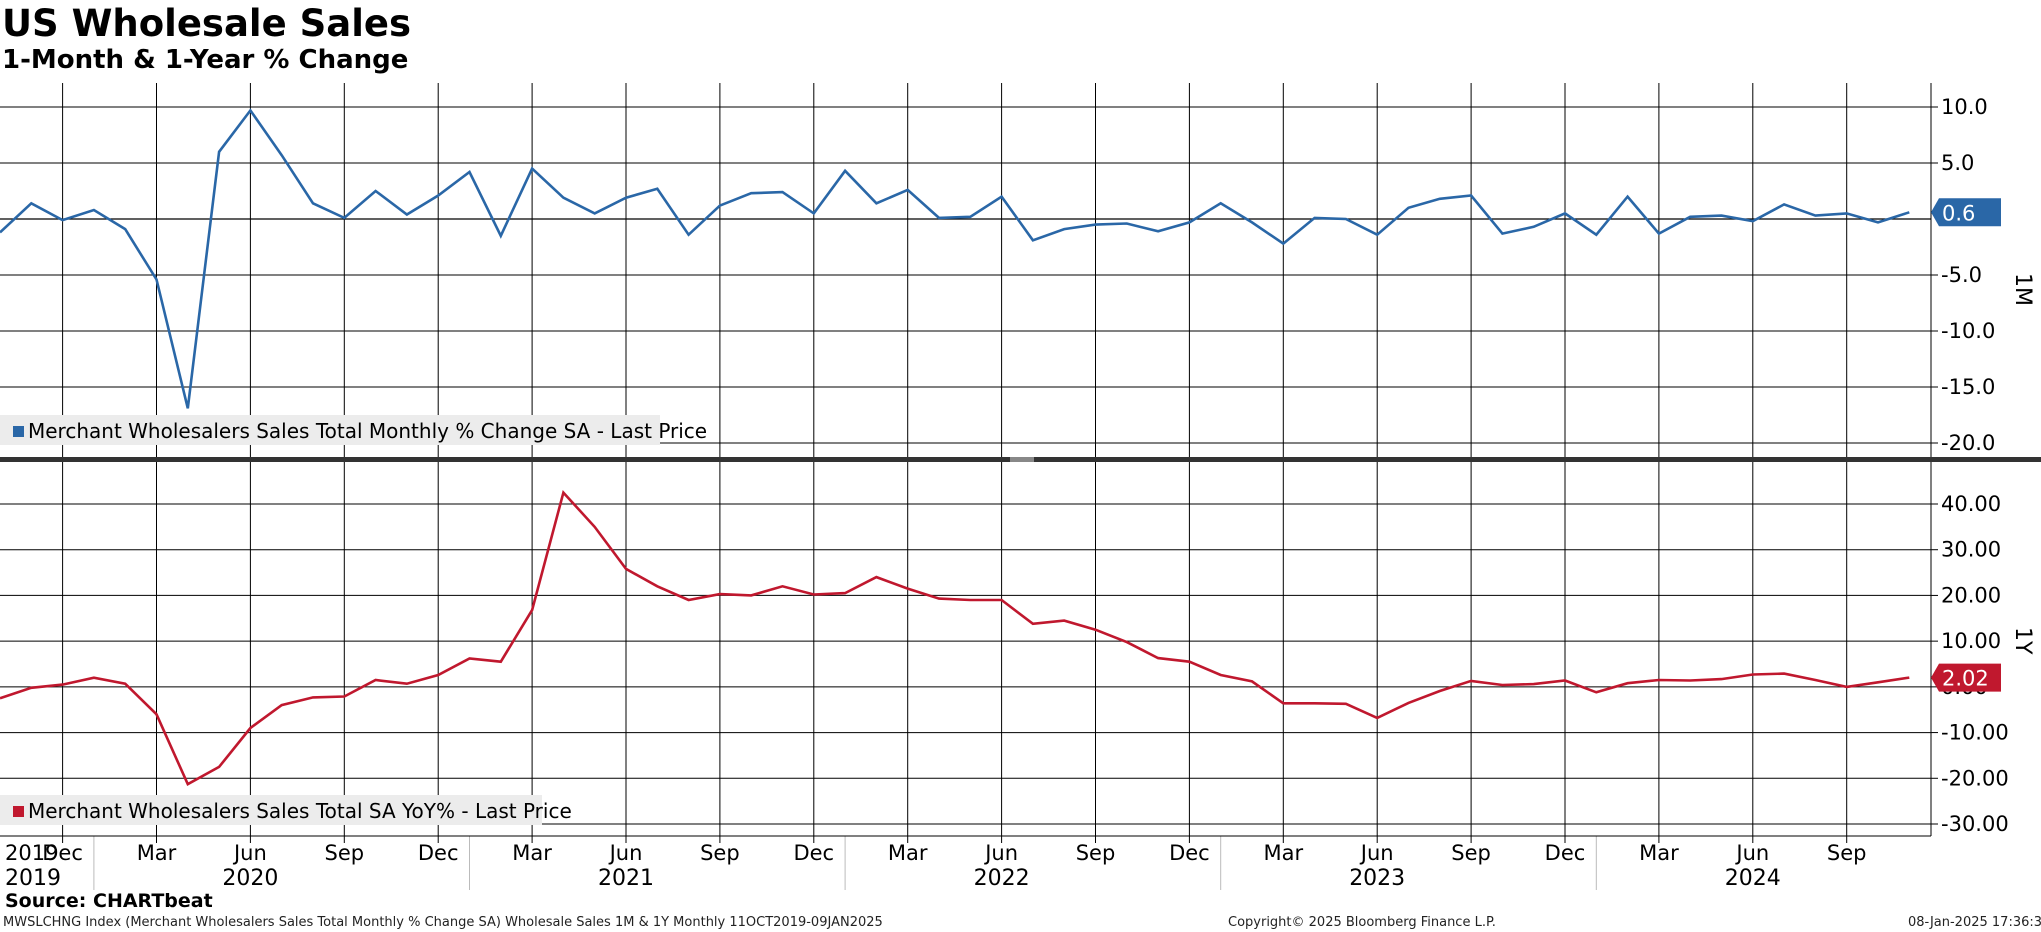 The width and height of the screenshot is (2041, 932). I want to click on x-year-label: 2024, so click(1753, 878).